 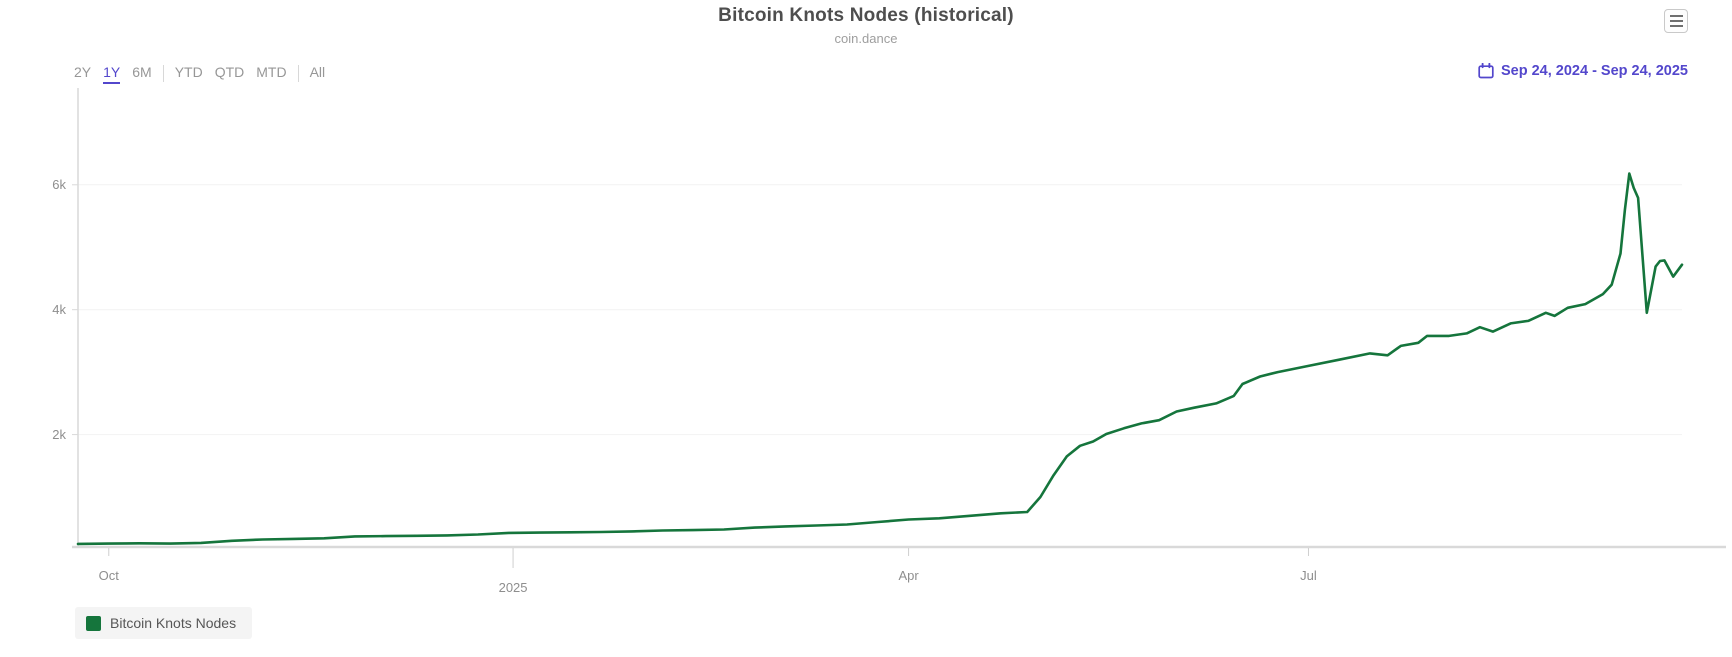 What do you see at coordinates (83, 72) in the screenshot?
I see `range-button-2y: 2Y` at bounding box center [83, 72].